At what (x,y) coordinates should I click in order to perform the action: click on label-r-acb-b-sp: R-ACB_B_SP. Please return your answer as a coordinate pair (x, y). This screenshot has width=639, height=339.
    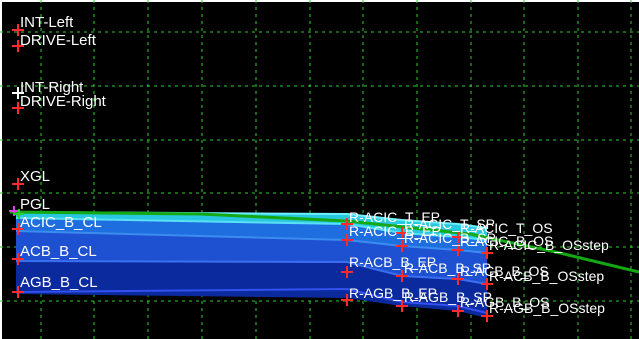
    Looking at the image, I should click on (447, 268).